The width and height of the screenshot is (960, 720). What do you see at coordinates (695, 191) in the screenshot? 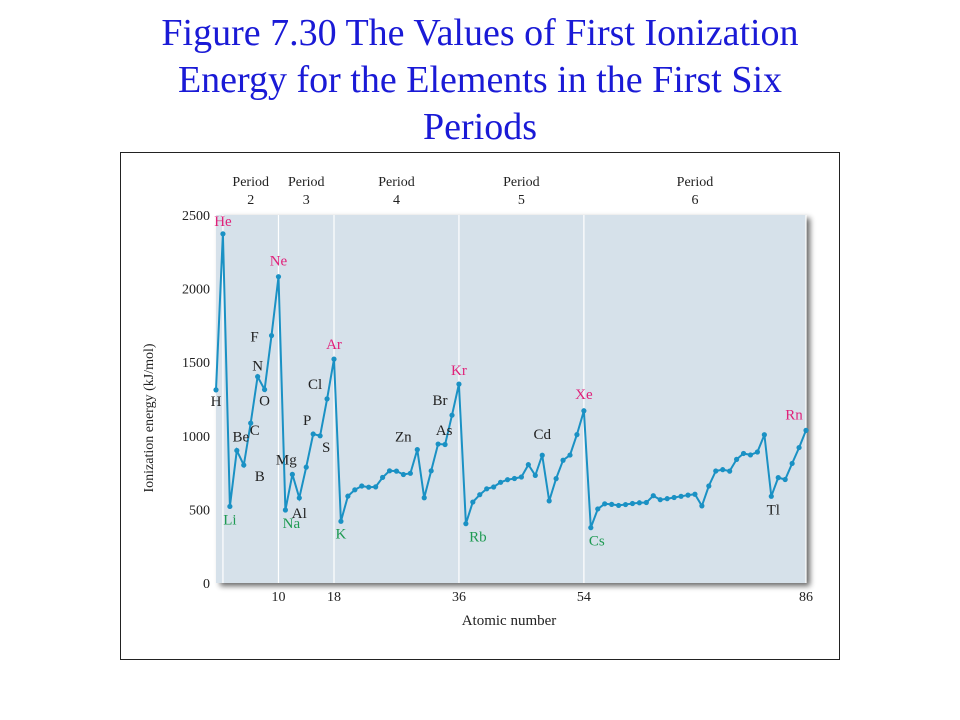
I see `period-label: Period 6` at bounding box center [695, 191].